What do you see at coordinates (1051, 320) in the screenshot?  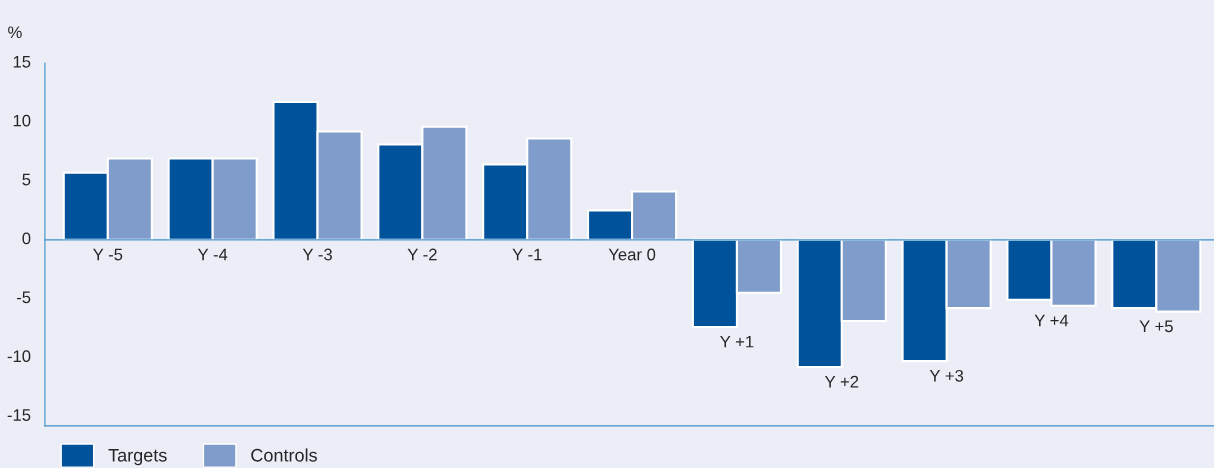 I see `x-tick-label: Y +4` at bounding box center [1051, 320].